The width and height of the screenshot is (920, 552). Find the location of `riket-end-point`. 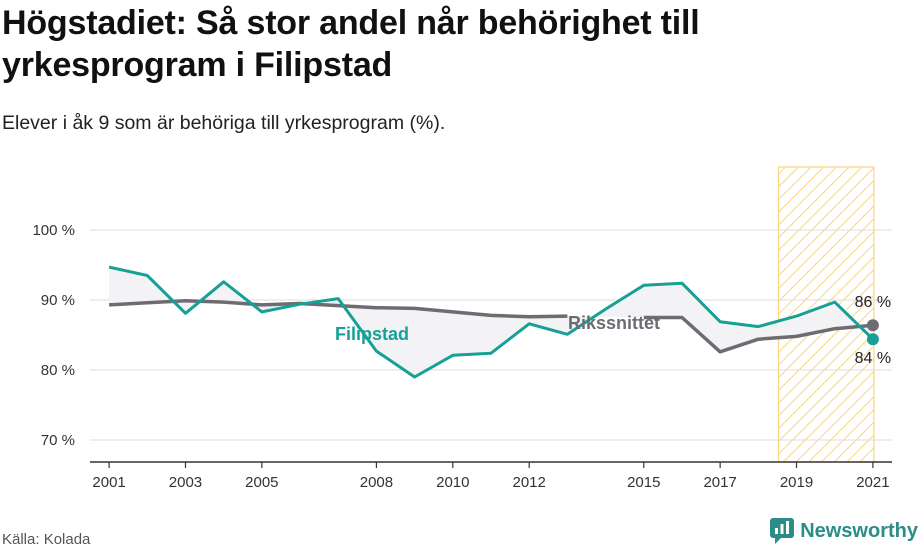

riket-end-point is located at coordinates (872, 325).